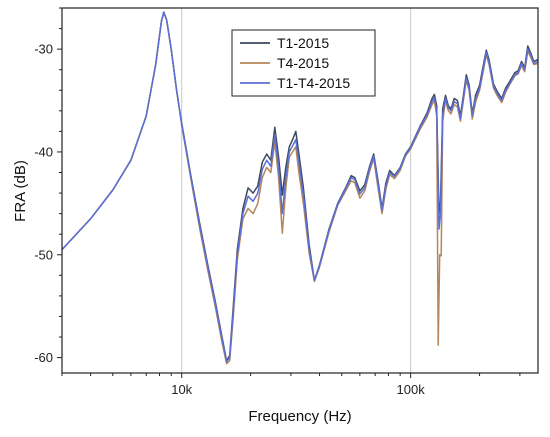  I want to click on y-tick-label: -60, so click(43, 357).